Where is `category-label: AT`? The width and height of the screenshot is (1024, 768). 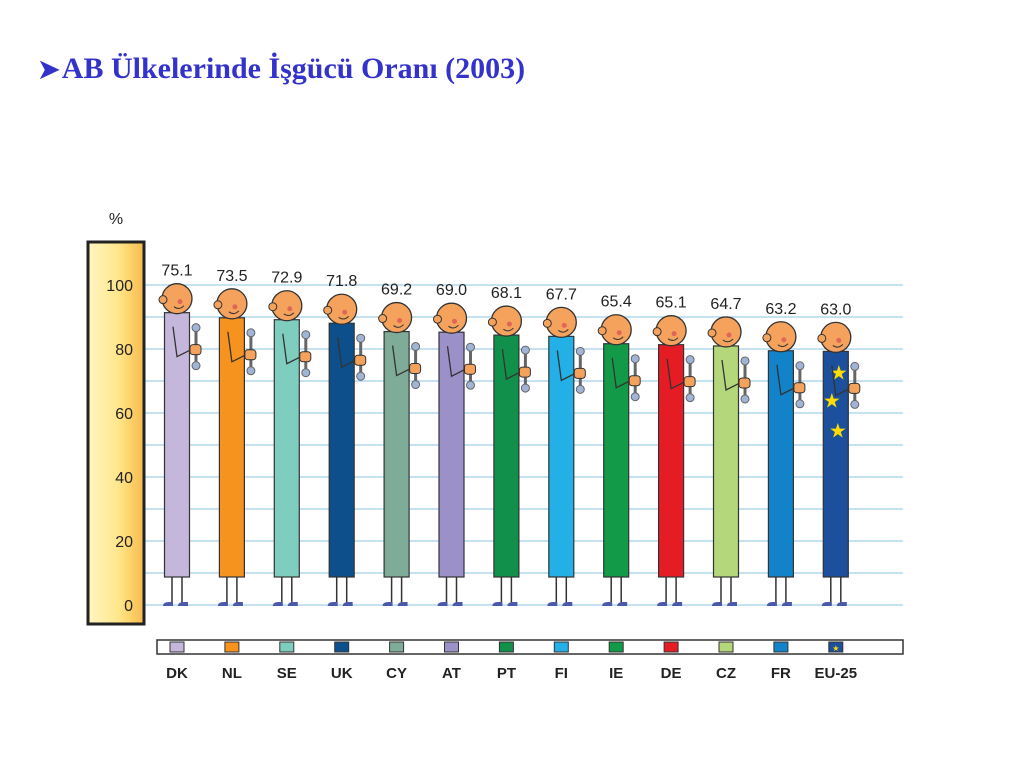
category-label: AT is located at coordinates (451, 673).